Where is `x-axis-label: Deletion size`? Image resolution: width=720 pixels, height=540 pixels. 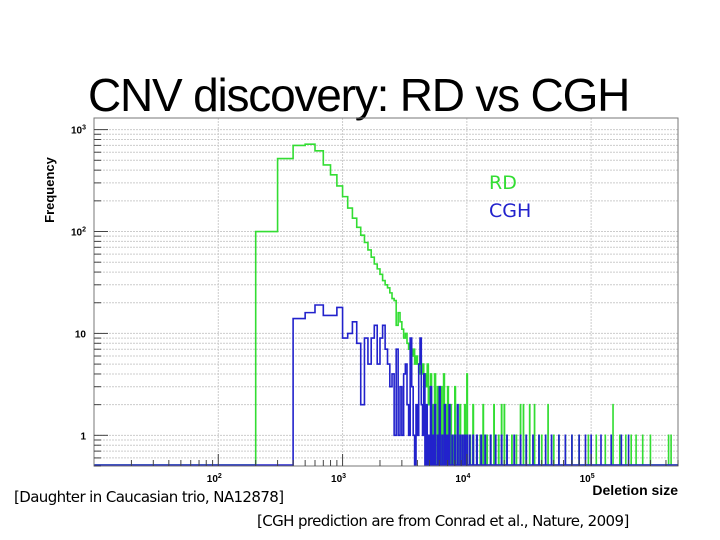
x-axis-label: Deletion size is located at coordinates (635, 490).